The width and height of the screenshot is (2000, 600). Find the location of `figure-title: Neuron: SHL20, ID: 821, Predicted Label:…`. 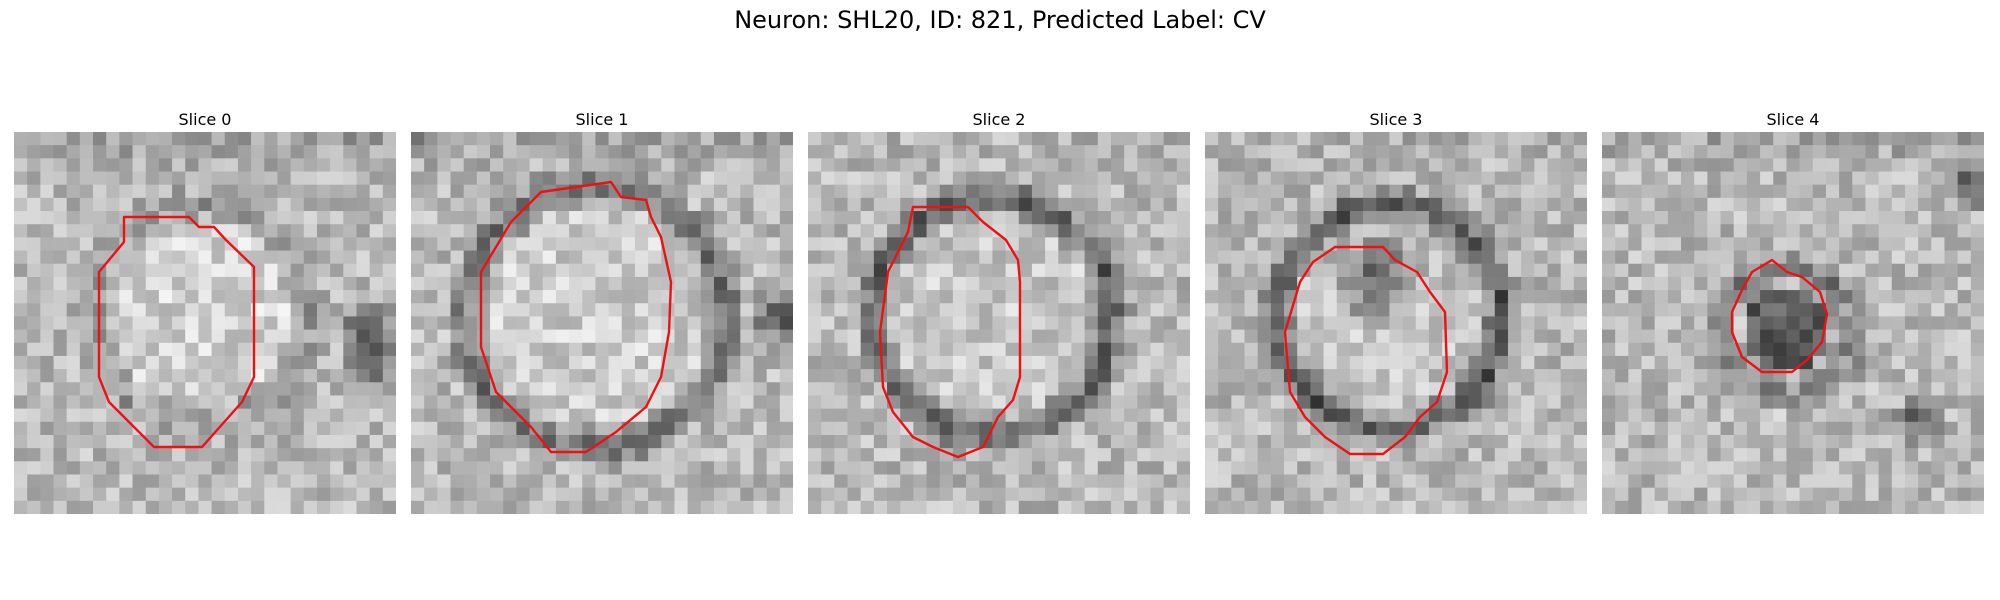

figure-title: Neuron: SHL20, ID: 821, Predicted Label:… is located at coordinates (1000, 20).